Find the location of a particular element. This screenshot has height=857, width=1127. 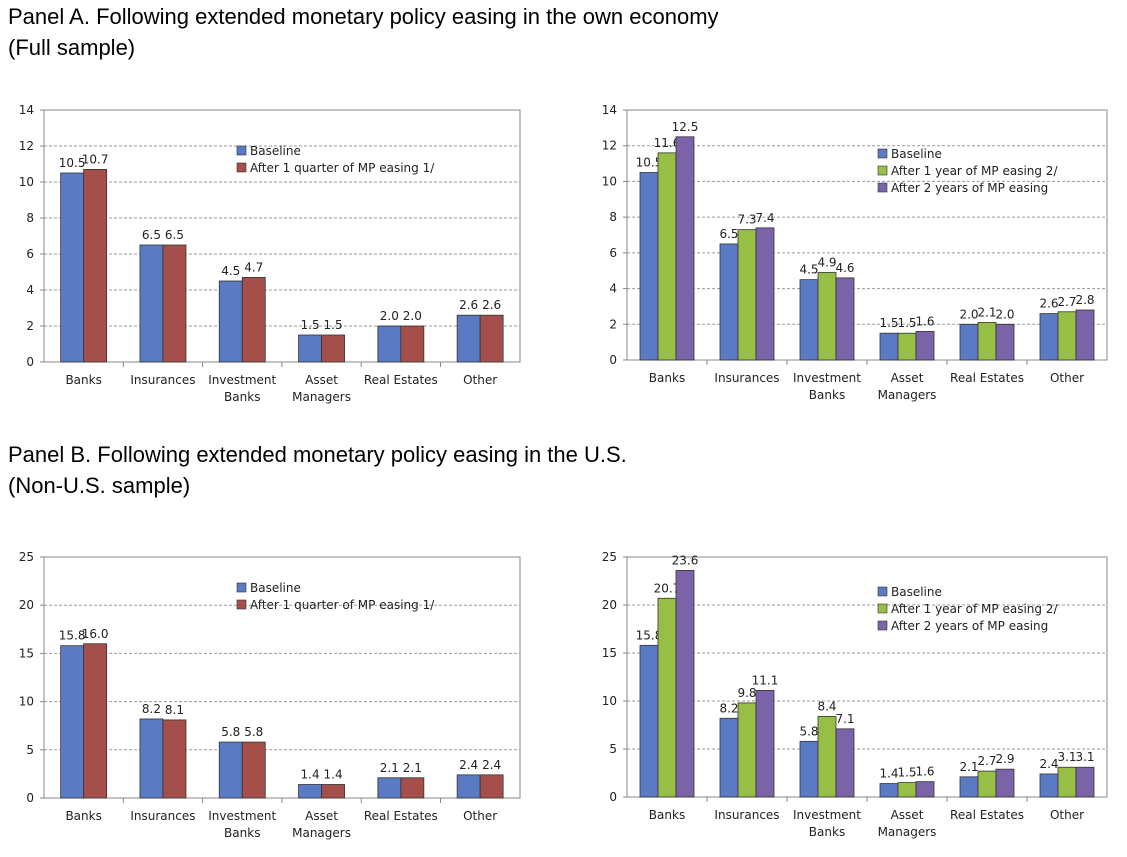

data-label: 12.5 is located at coordinates (685, 127).